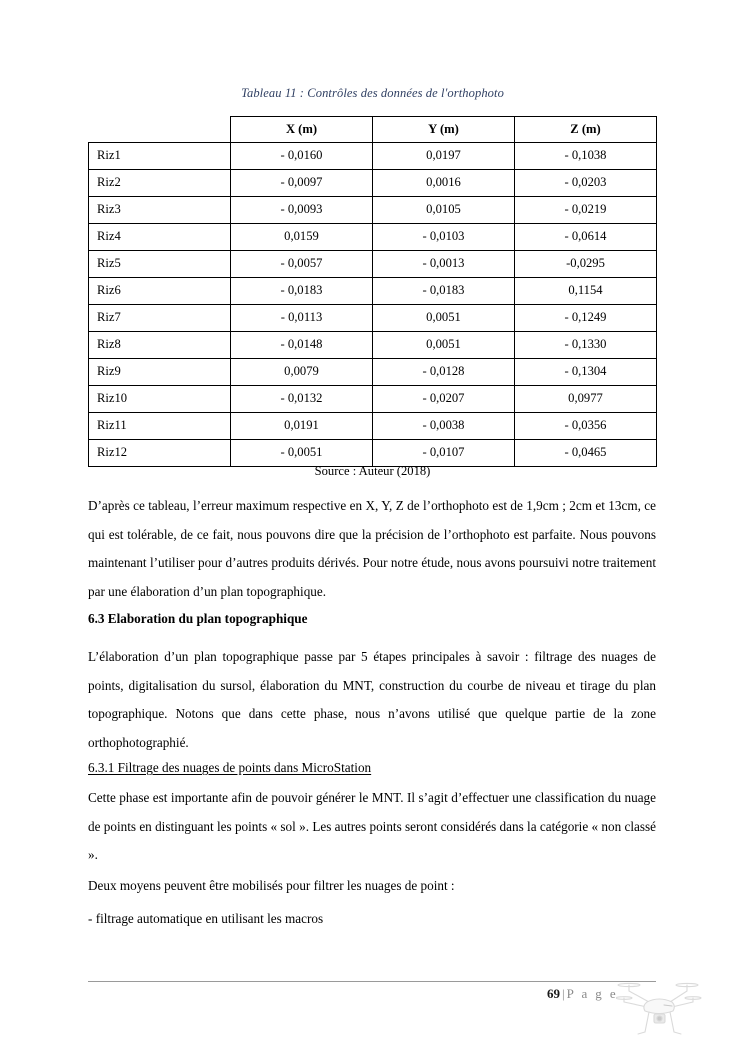  Describe the element at coordinates (159, 318) in the screenshot. I see `row-label: Riz7` at that location.